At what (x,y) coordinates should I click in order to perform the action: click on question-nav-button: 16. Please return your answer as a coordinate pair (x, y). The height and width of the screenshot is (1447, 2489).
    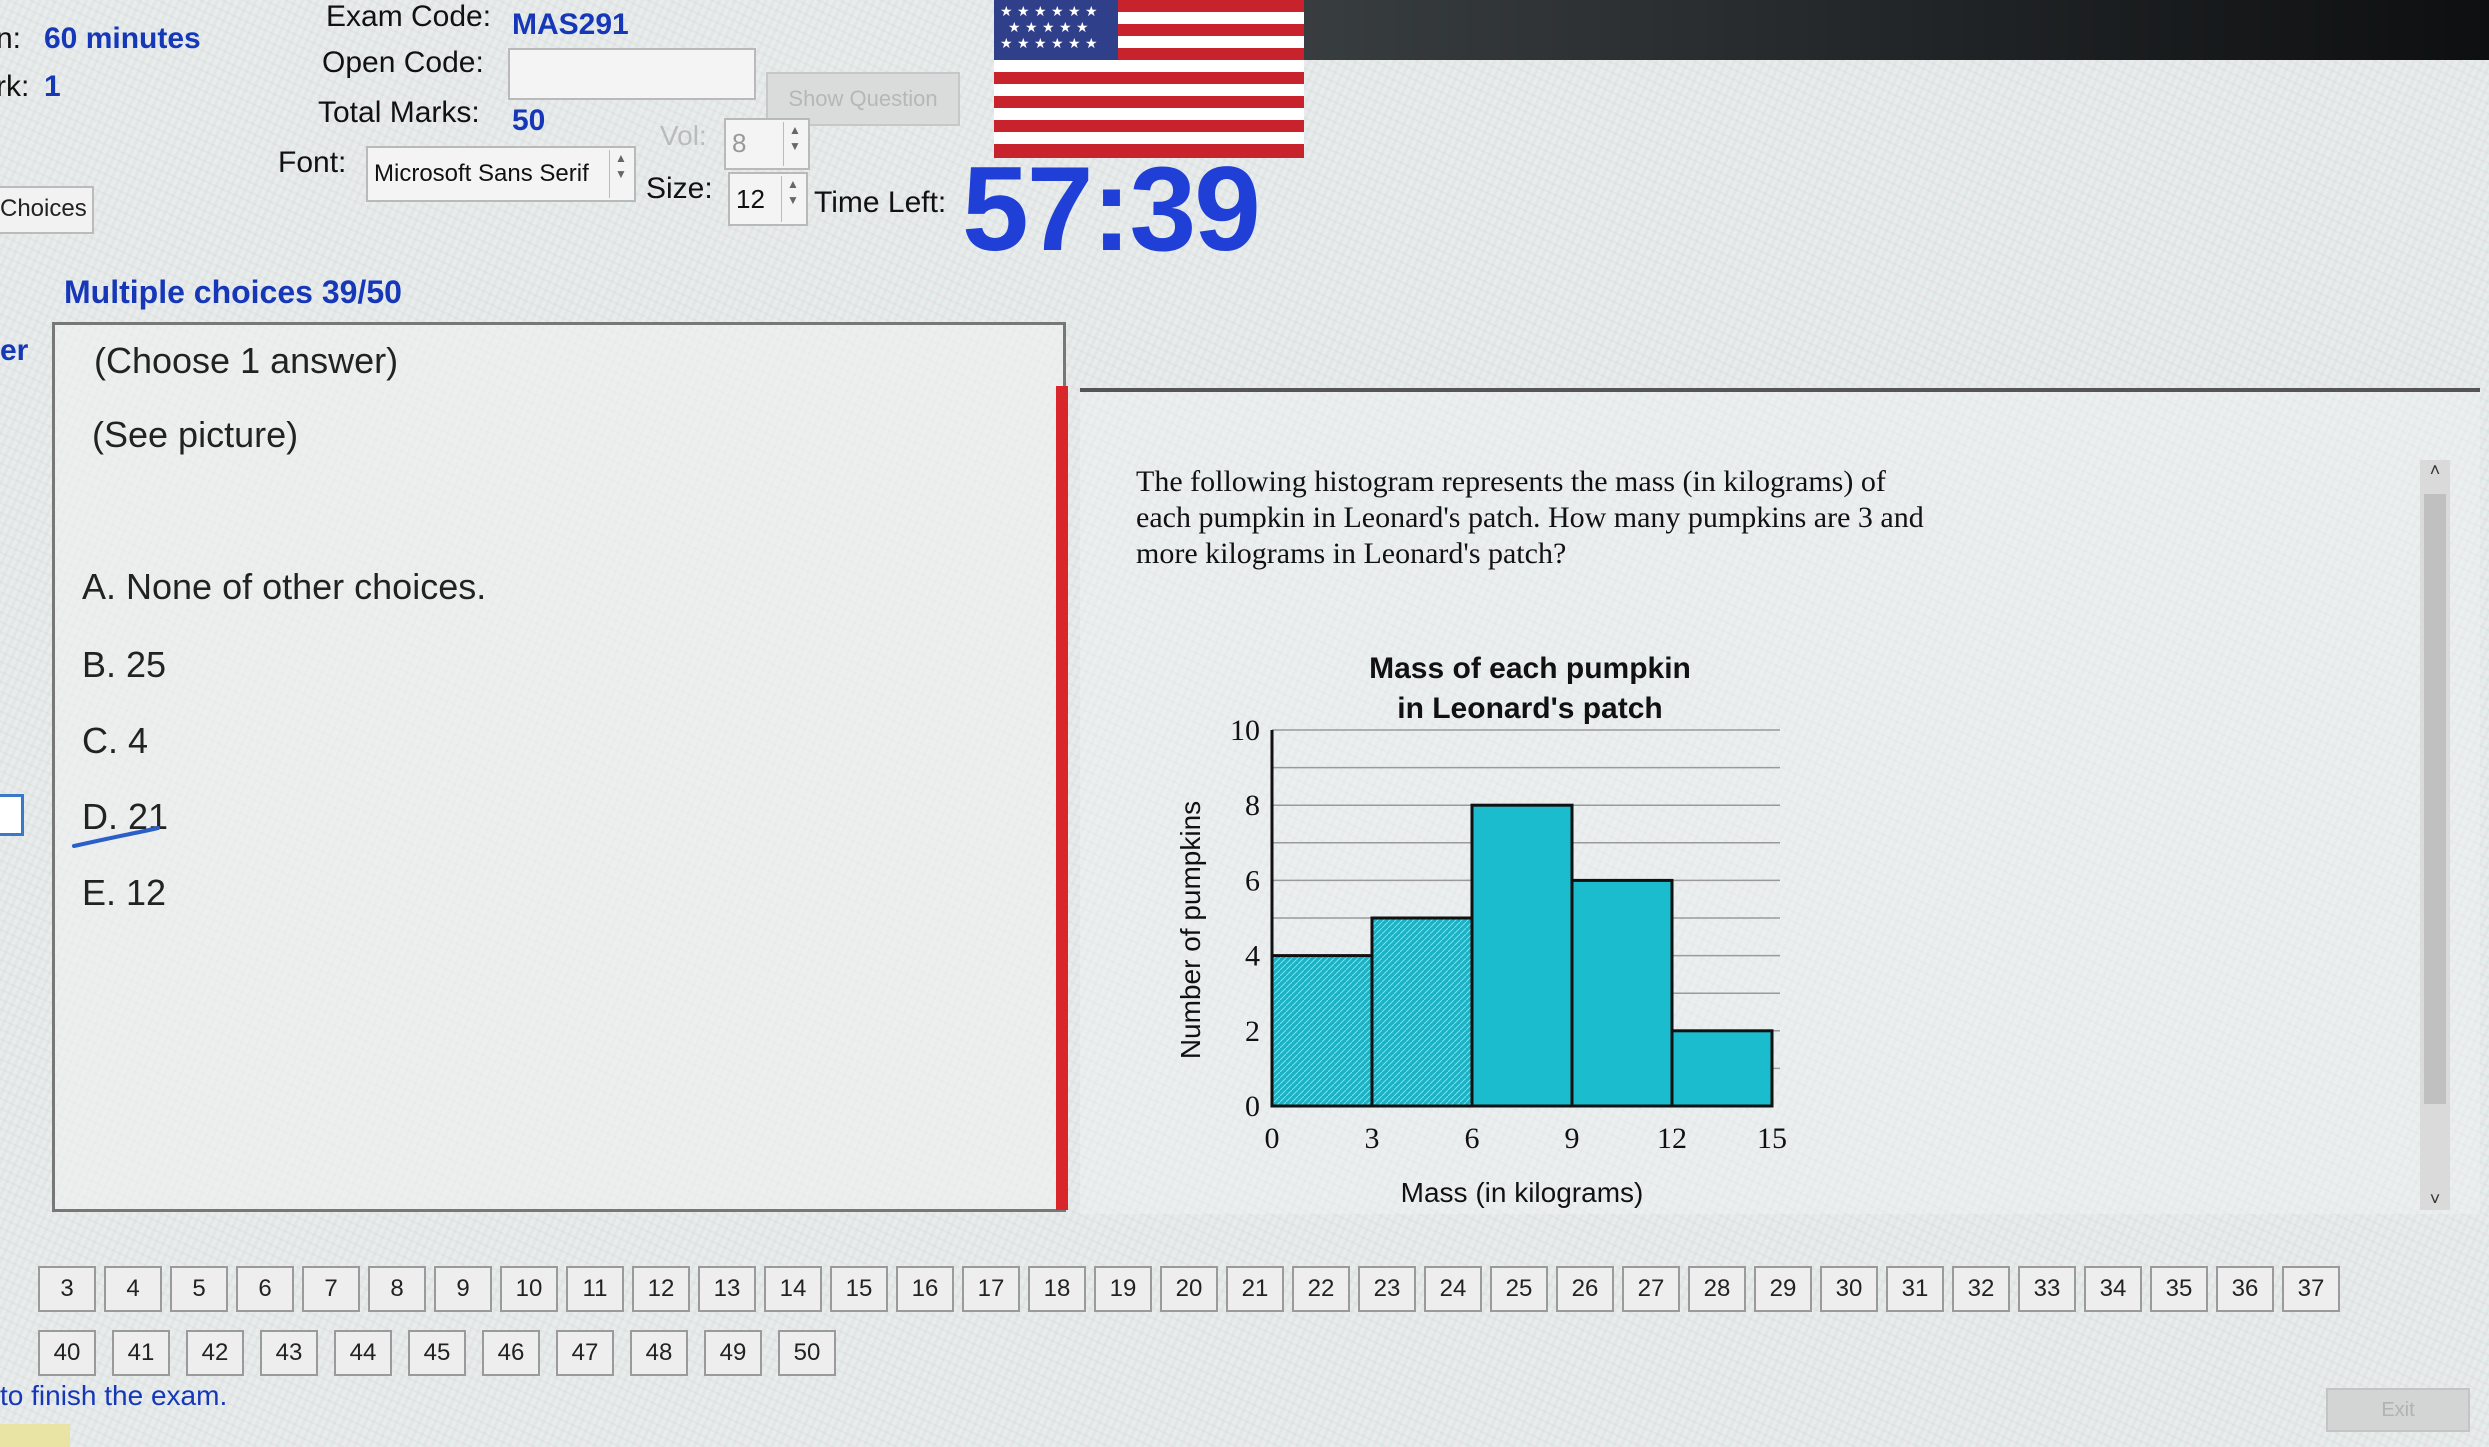
    Looking at the image, I should click on (925, 1289).